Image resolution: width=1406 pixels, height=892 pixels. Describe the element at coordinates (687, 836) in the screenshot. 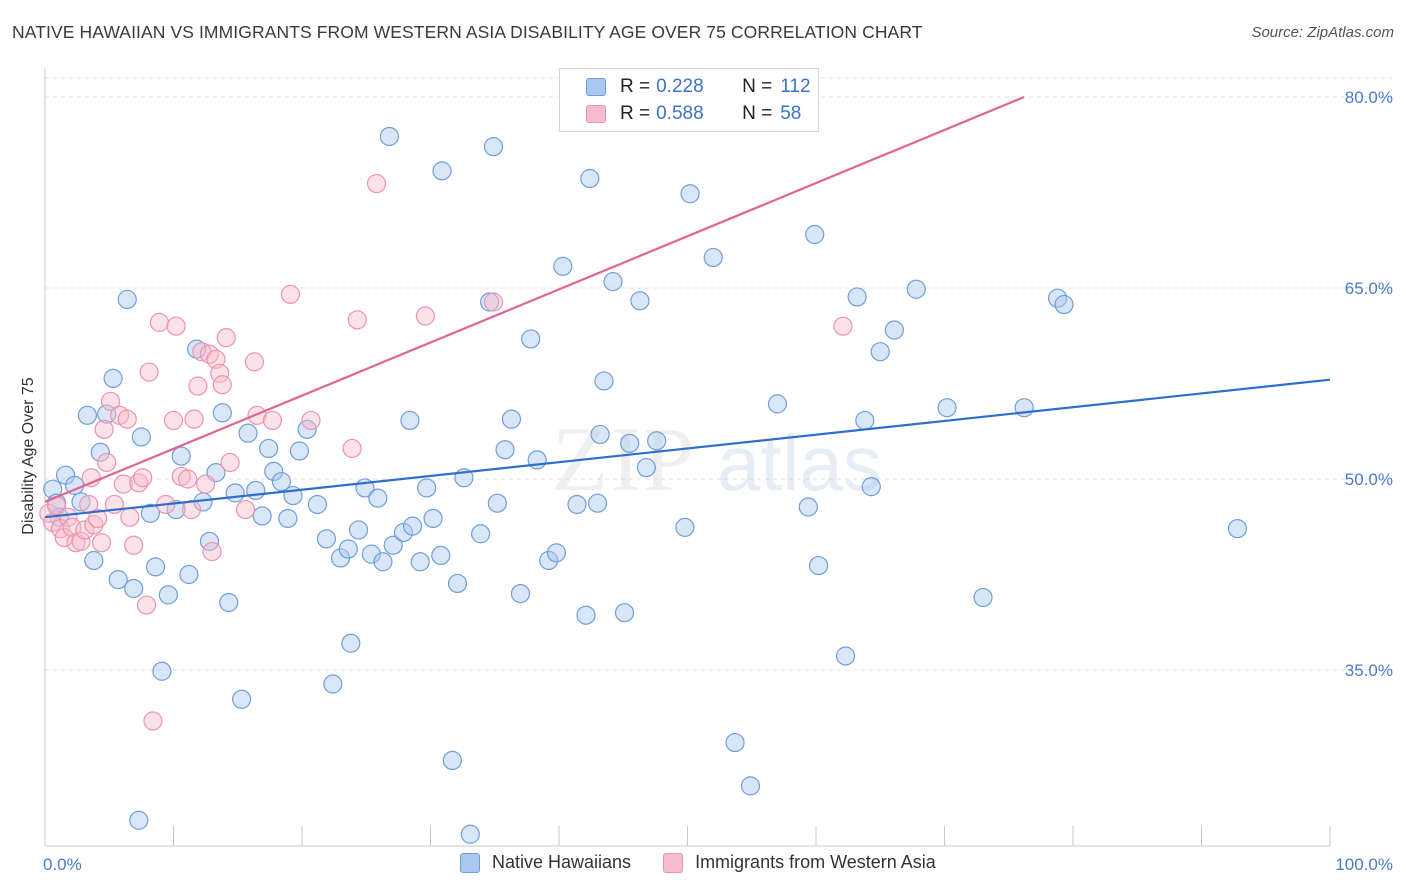

I see `x-tick-marks` at that location.